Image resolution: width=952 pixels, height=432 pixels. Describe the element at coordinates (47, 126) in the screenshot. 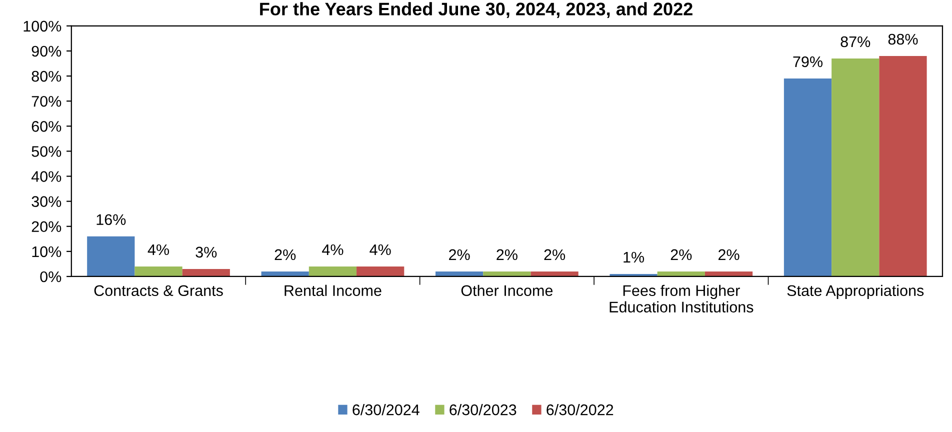

I see `y-tick-label: 60%` at that location.